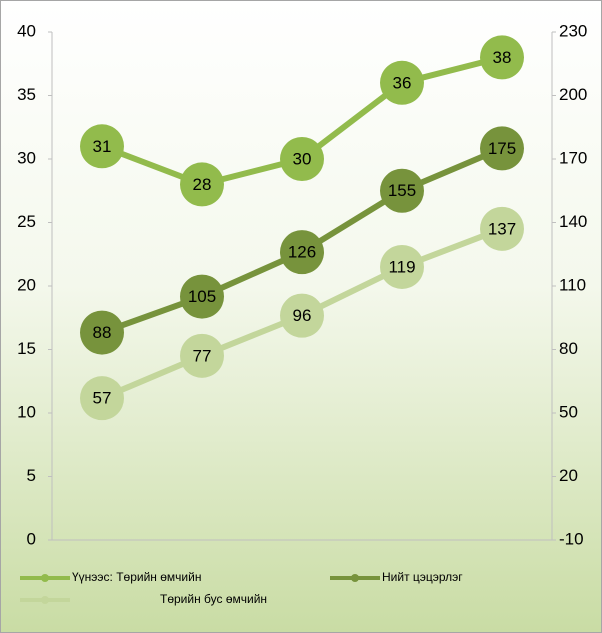 The width and height of the screenshot is (602, 633). I want to click on y2-tick-label: 50, so click(568, 411).